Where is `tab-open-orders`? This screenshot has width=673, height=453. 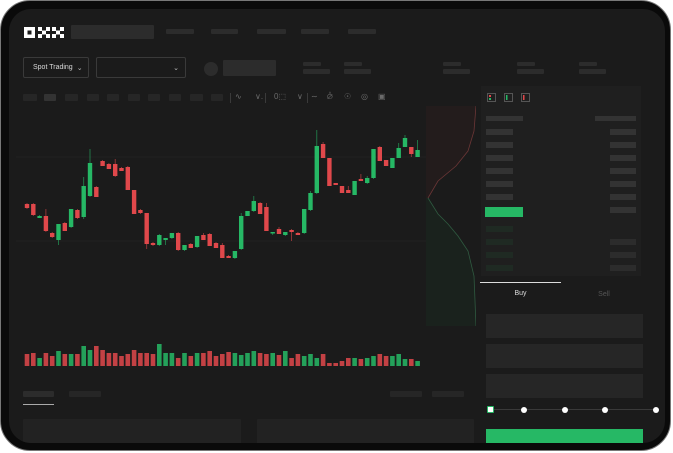
tab-open-orders is located at coordinates (38, 394).